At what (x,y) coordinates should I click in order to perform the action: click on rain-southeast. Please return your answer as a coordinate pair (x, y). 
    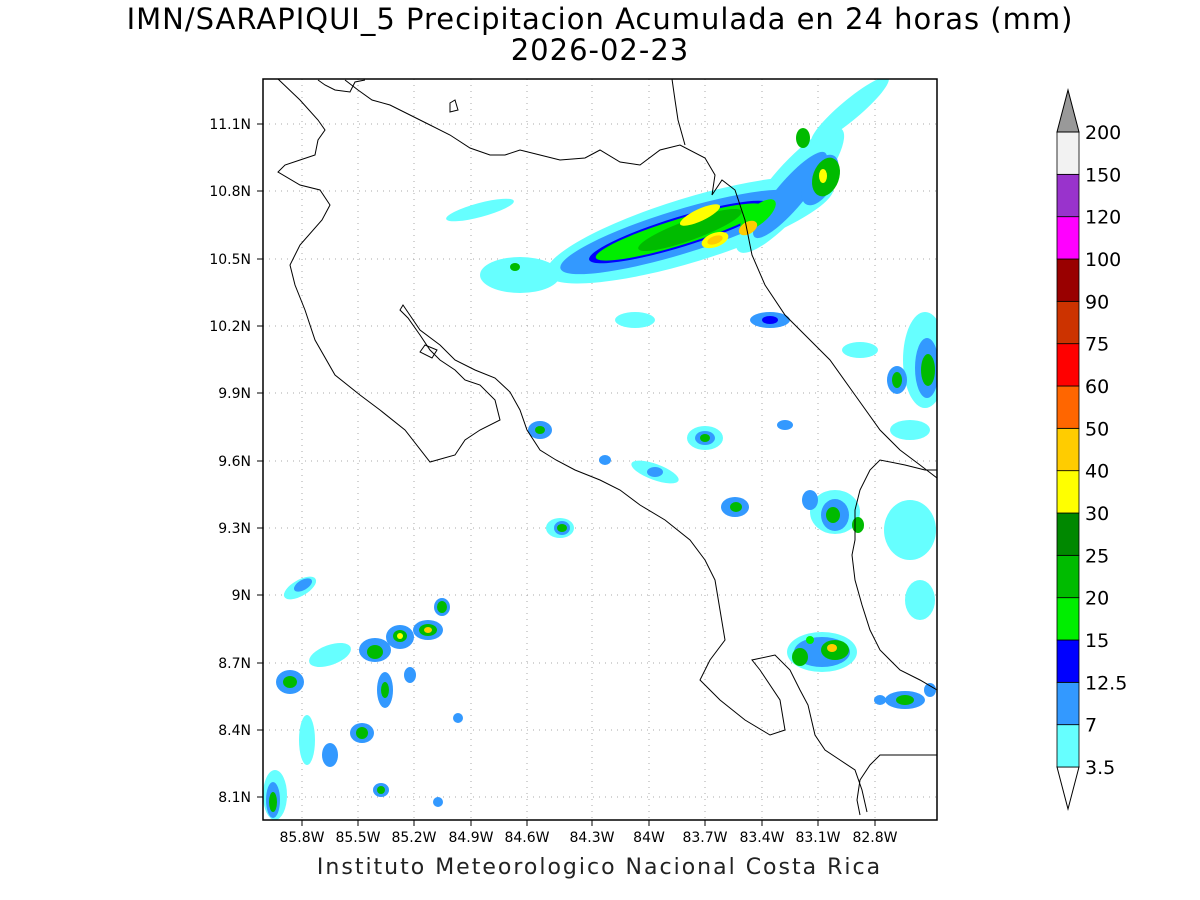
    Looking at the image, I should click on (861, 670).